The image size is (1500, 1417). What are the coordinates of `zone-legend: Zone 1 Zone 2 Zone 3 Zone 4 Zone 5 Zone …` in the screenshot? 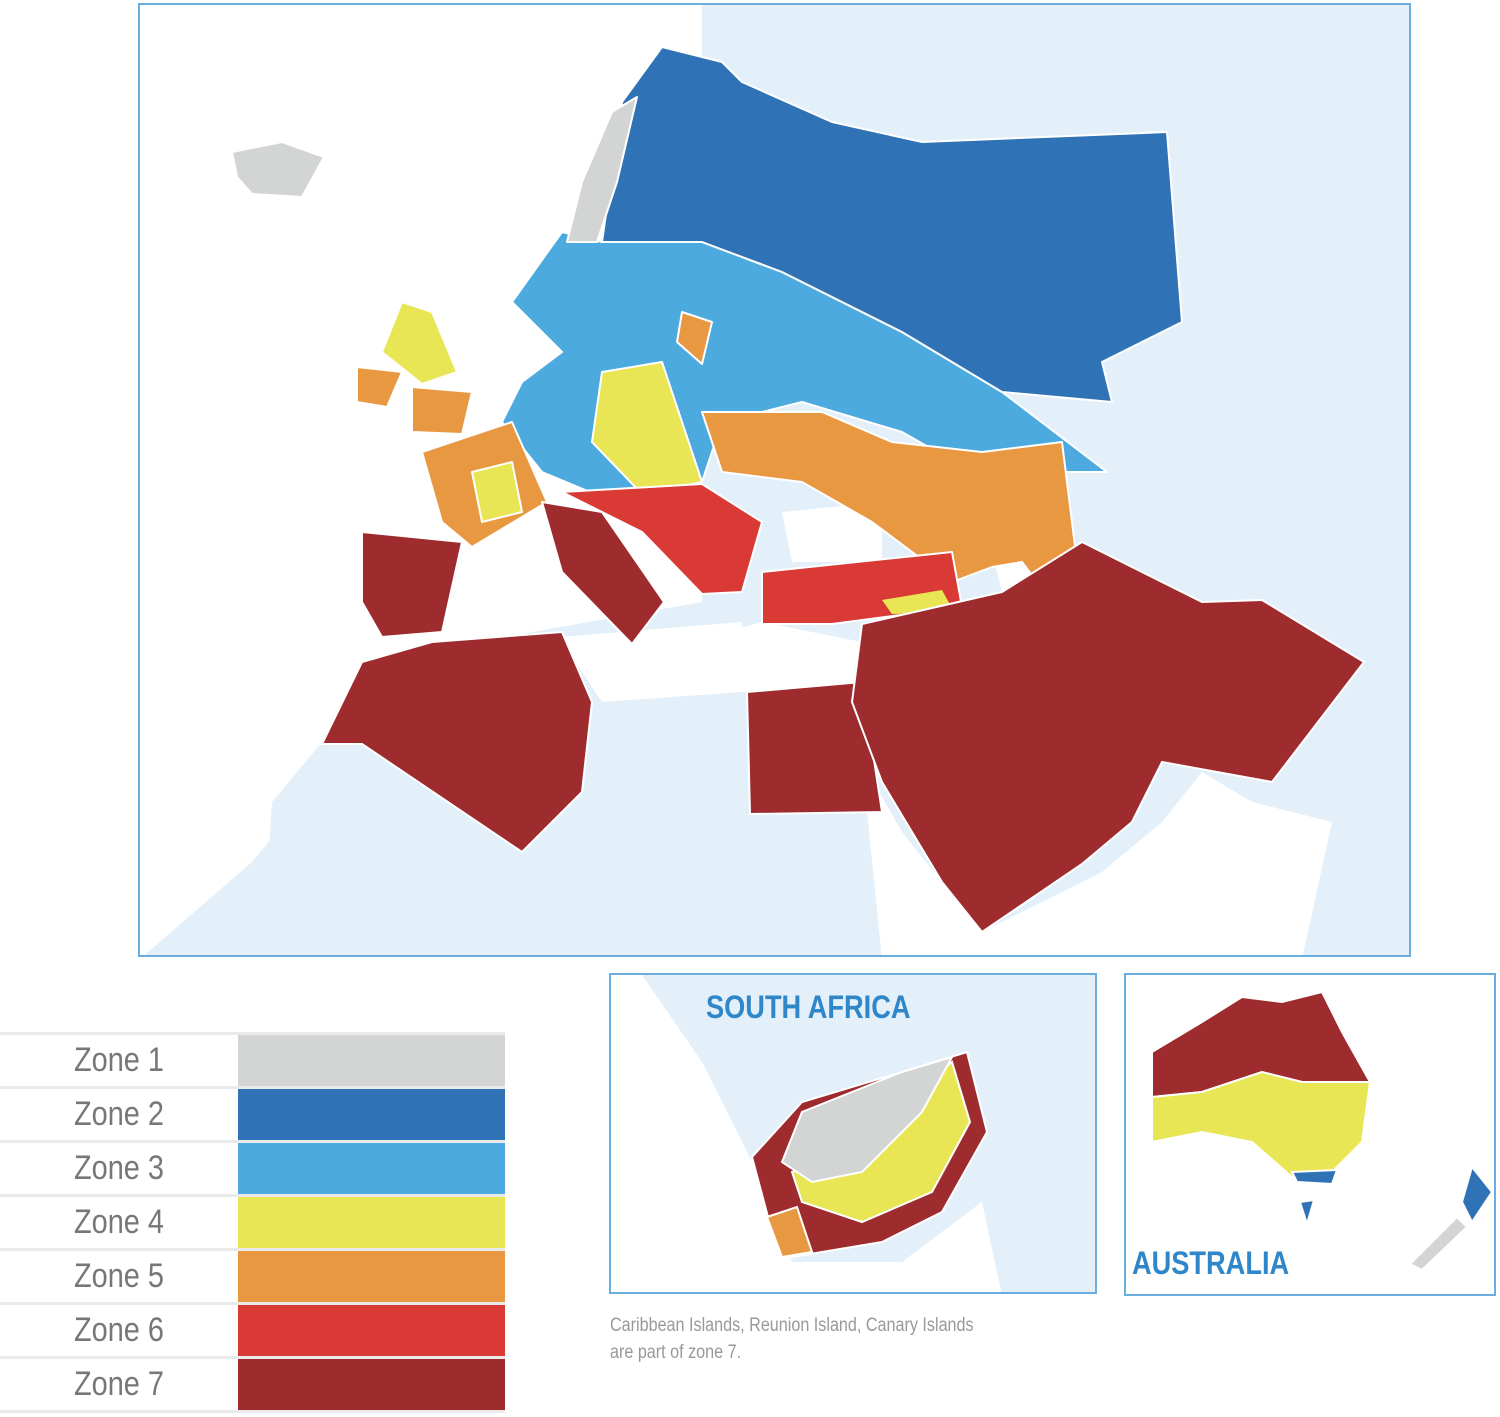 It's located at (252, 1222).